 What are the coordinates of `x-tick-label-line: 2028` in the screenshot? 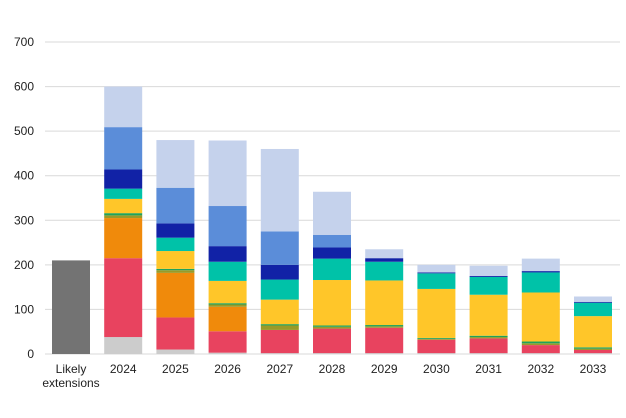 It's located at (332, 369).